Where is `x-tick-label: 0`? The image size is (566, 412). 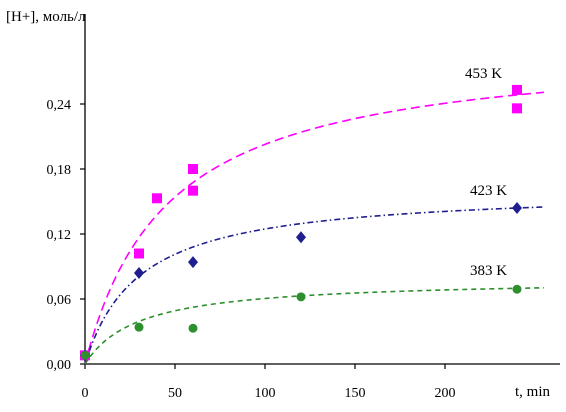 x-tick-label: 0 is located at coordinates (85, 393).